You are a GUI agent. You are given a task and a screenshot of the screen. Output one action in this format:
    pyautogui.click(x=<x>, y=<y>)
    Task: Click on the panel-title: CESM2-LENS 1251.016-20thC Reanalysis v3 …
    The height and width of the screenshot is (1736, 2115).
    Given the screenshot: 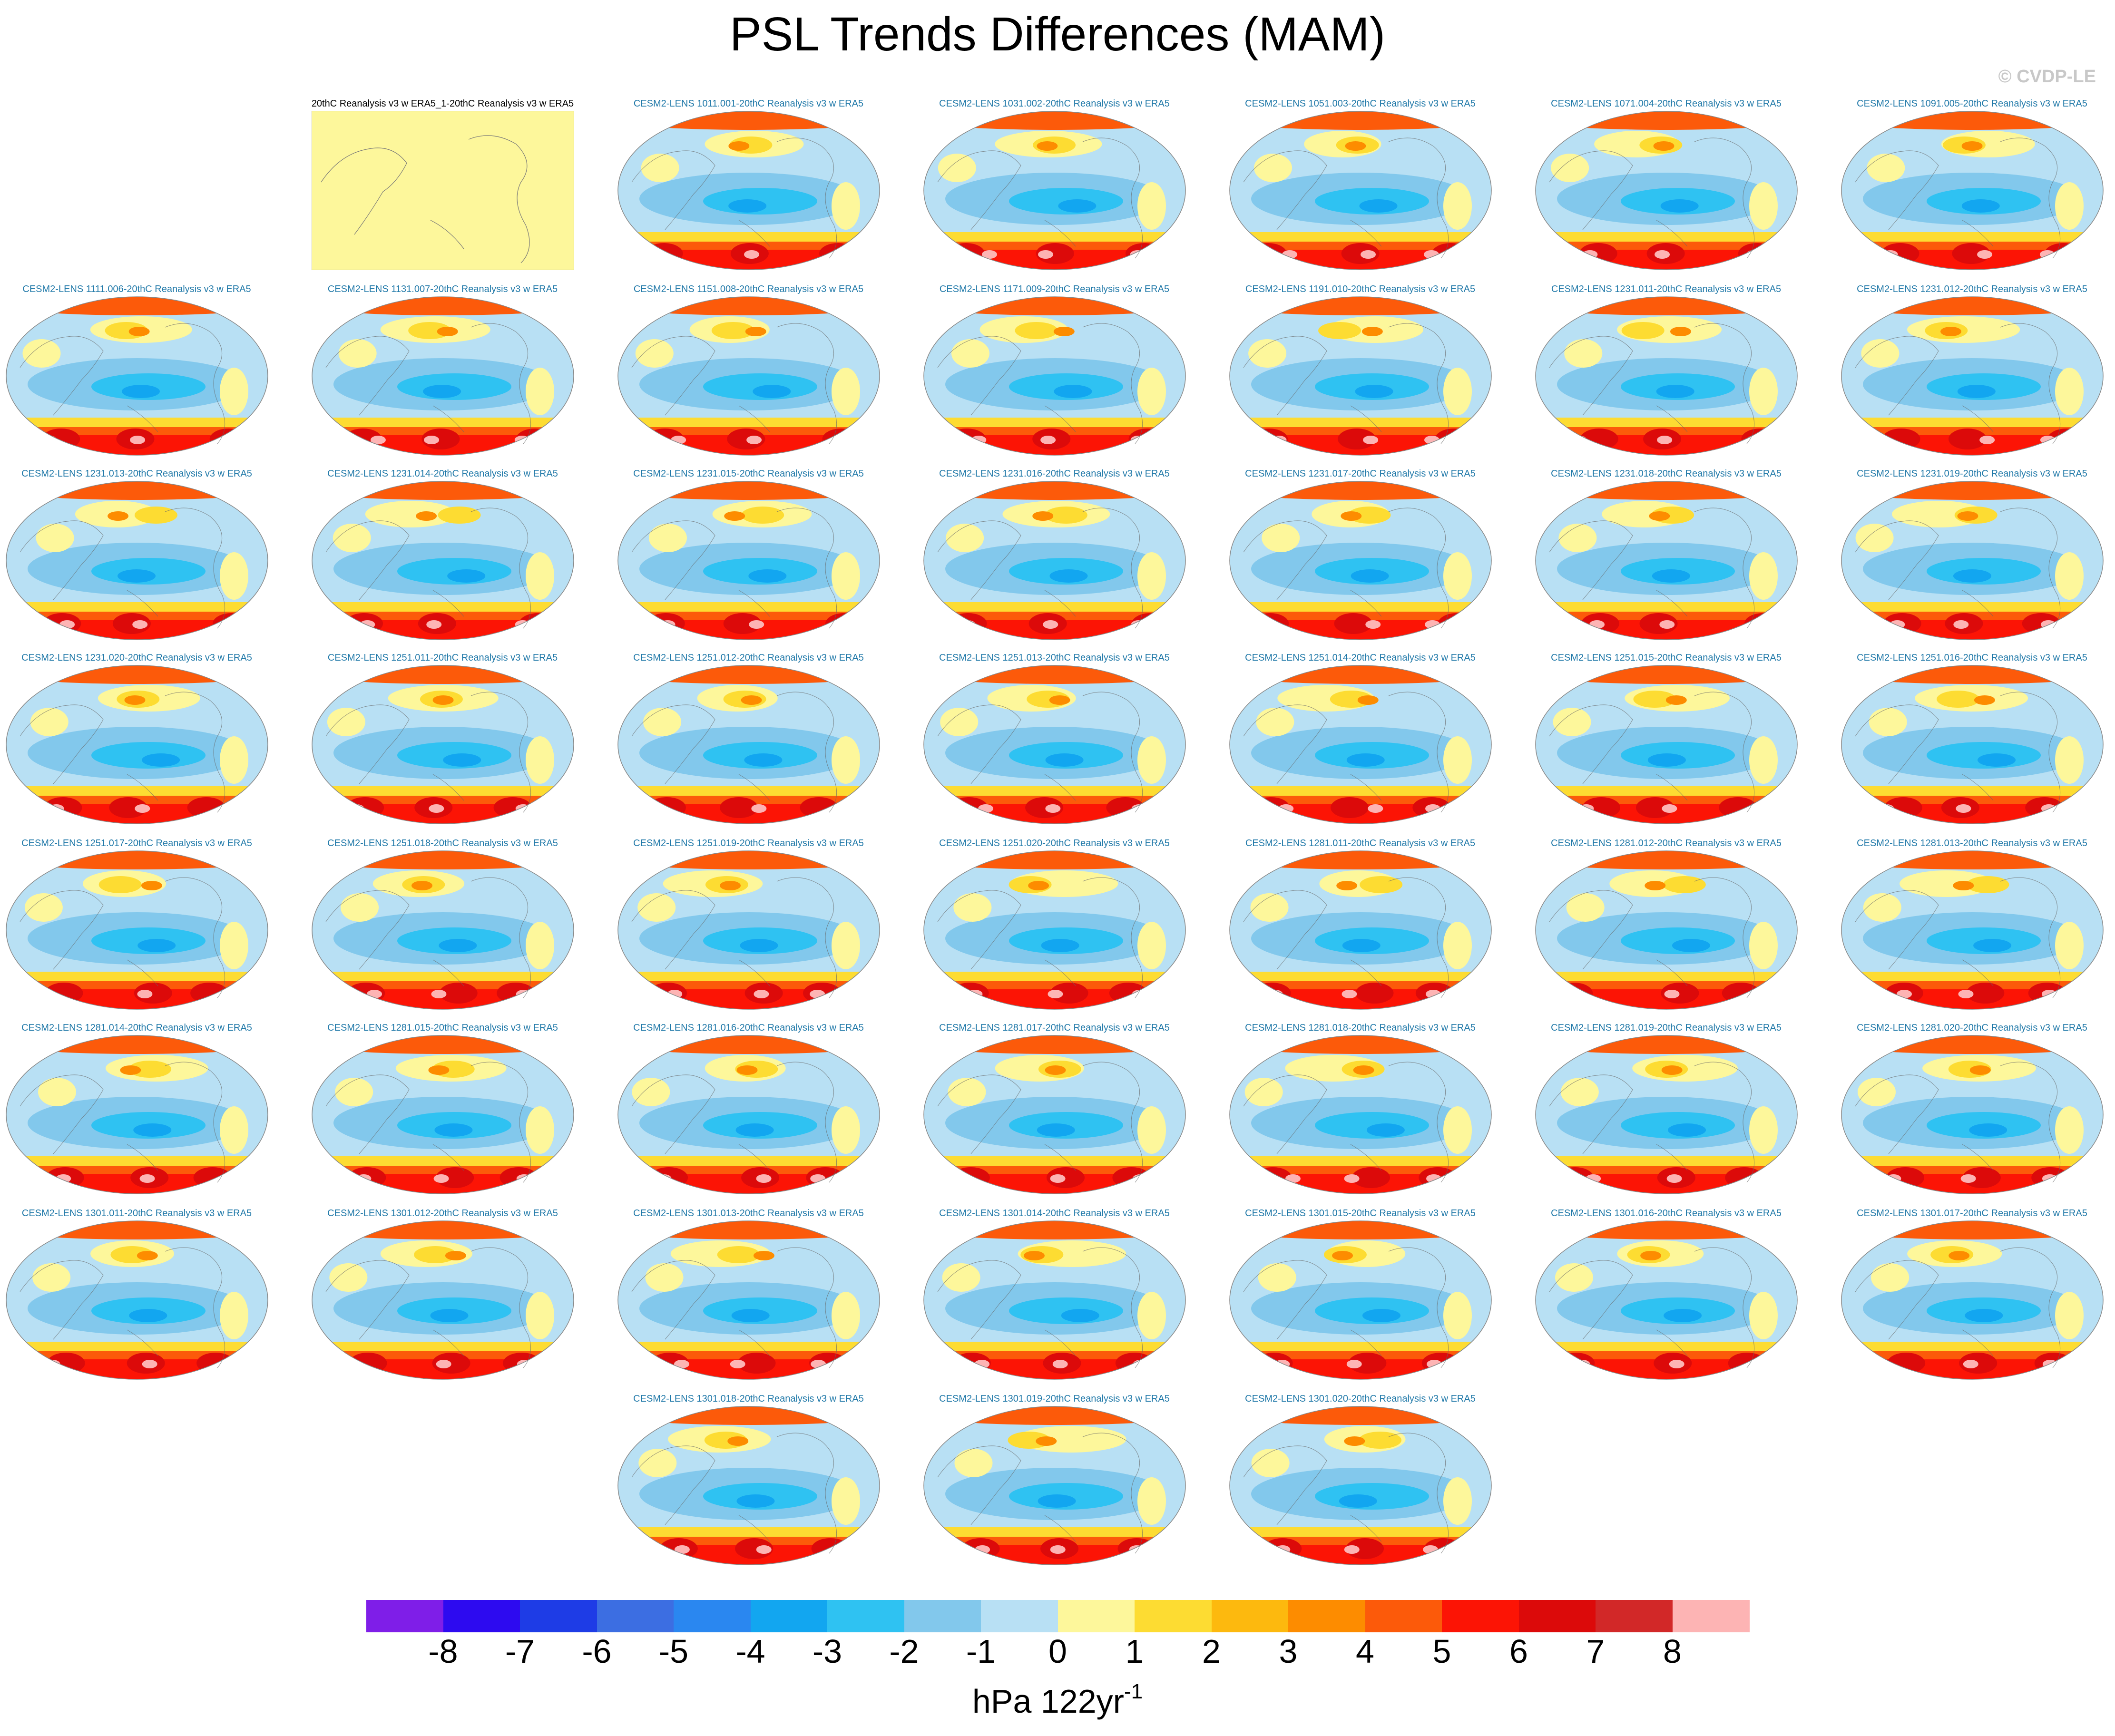 What is the action you would take?
    pyautogui.click(x=1972, y=658)
    